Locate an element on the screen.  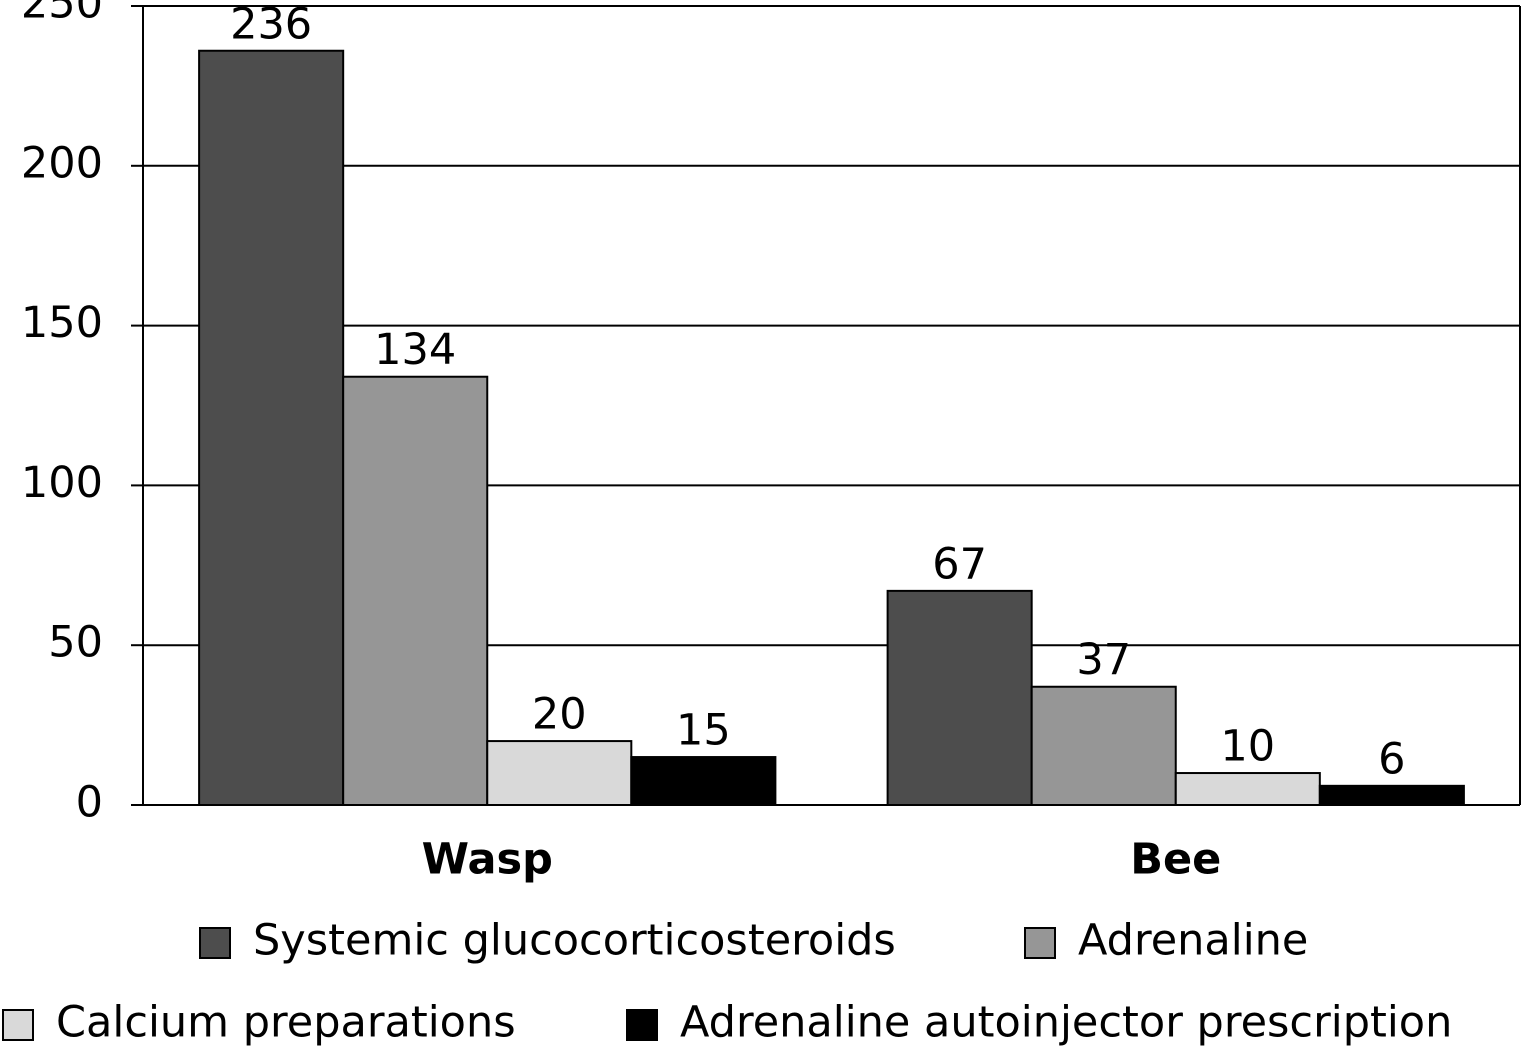
legend-label: Adrenaline is located at coordinates (1193, 941).